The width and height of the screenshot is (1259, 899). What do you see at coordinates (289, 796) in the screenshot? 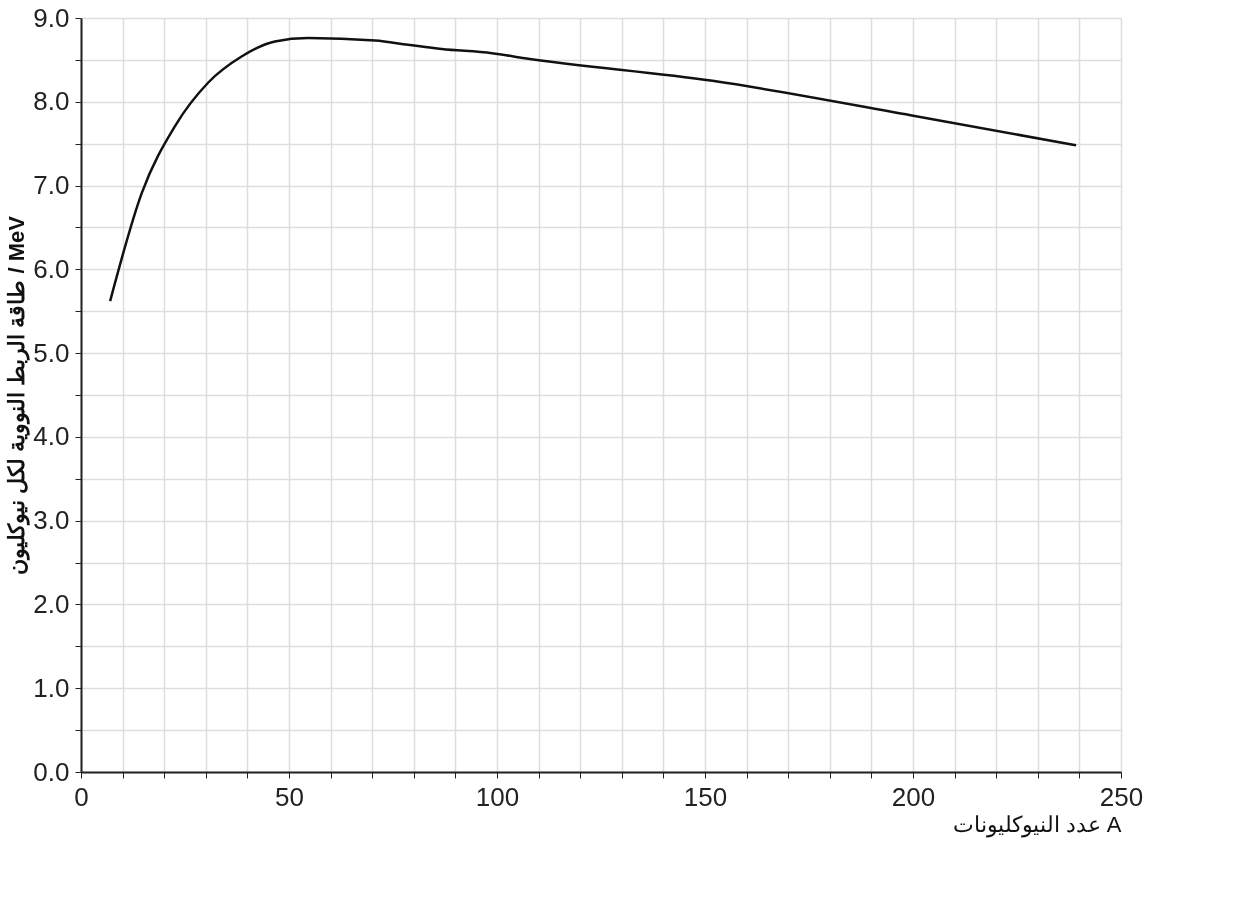
I see `x-tick-label: 50` at bounding box center [289, 796].